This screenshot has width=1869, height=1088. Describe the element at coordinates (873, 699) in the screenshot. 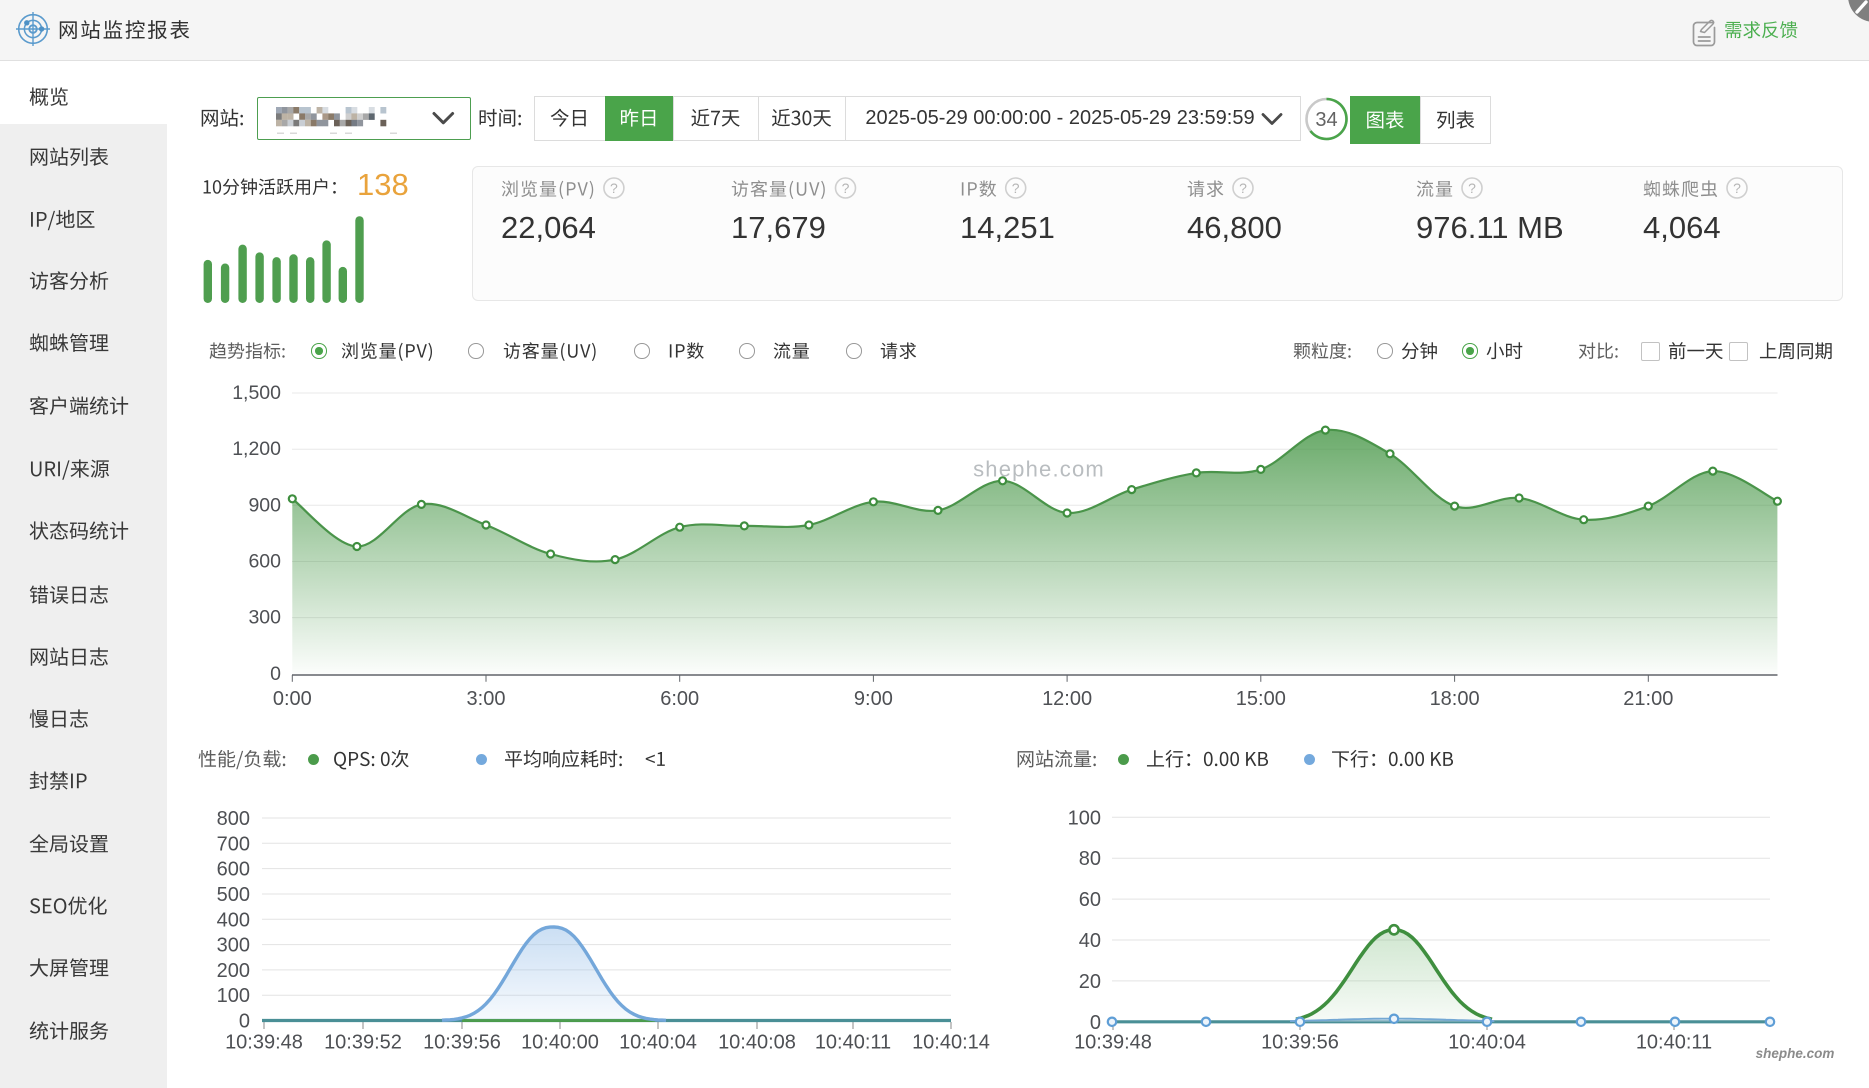

I see `svg-text: 9:00` at that location.